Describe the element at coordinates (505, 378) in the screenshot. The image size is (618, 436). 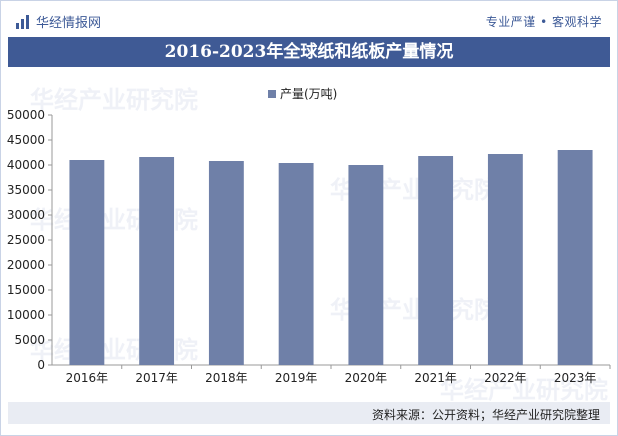
I see `x-tick-label: 2022年` at that location.